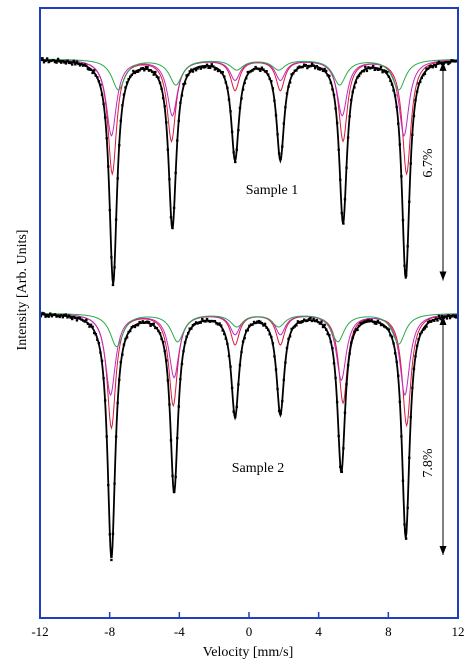 Image resolution: width=466 pixels, height=662 pixels. Describe the element at coordinates (443, 320) in the screenshot. I see `depth-arrow-head` at that location.